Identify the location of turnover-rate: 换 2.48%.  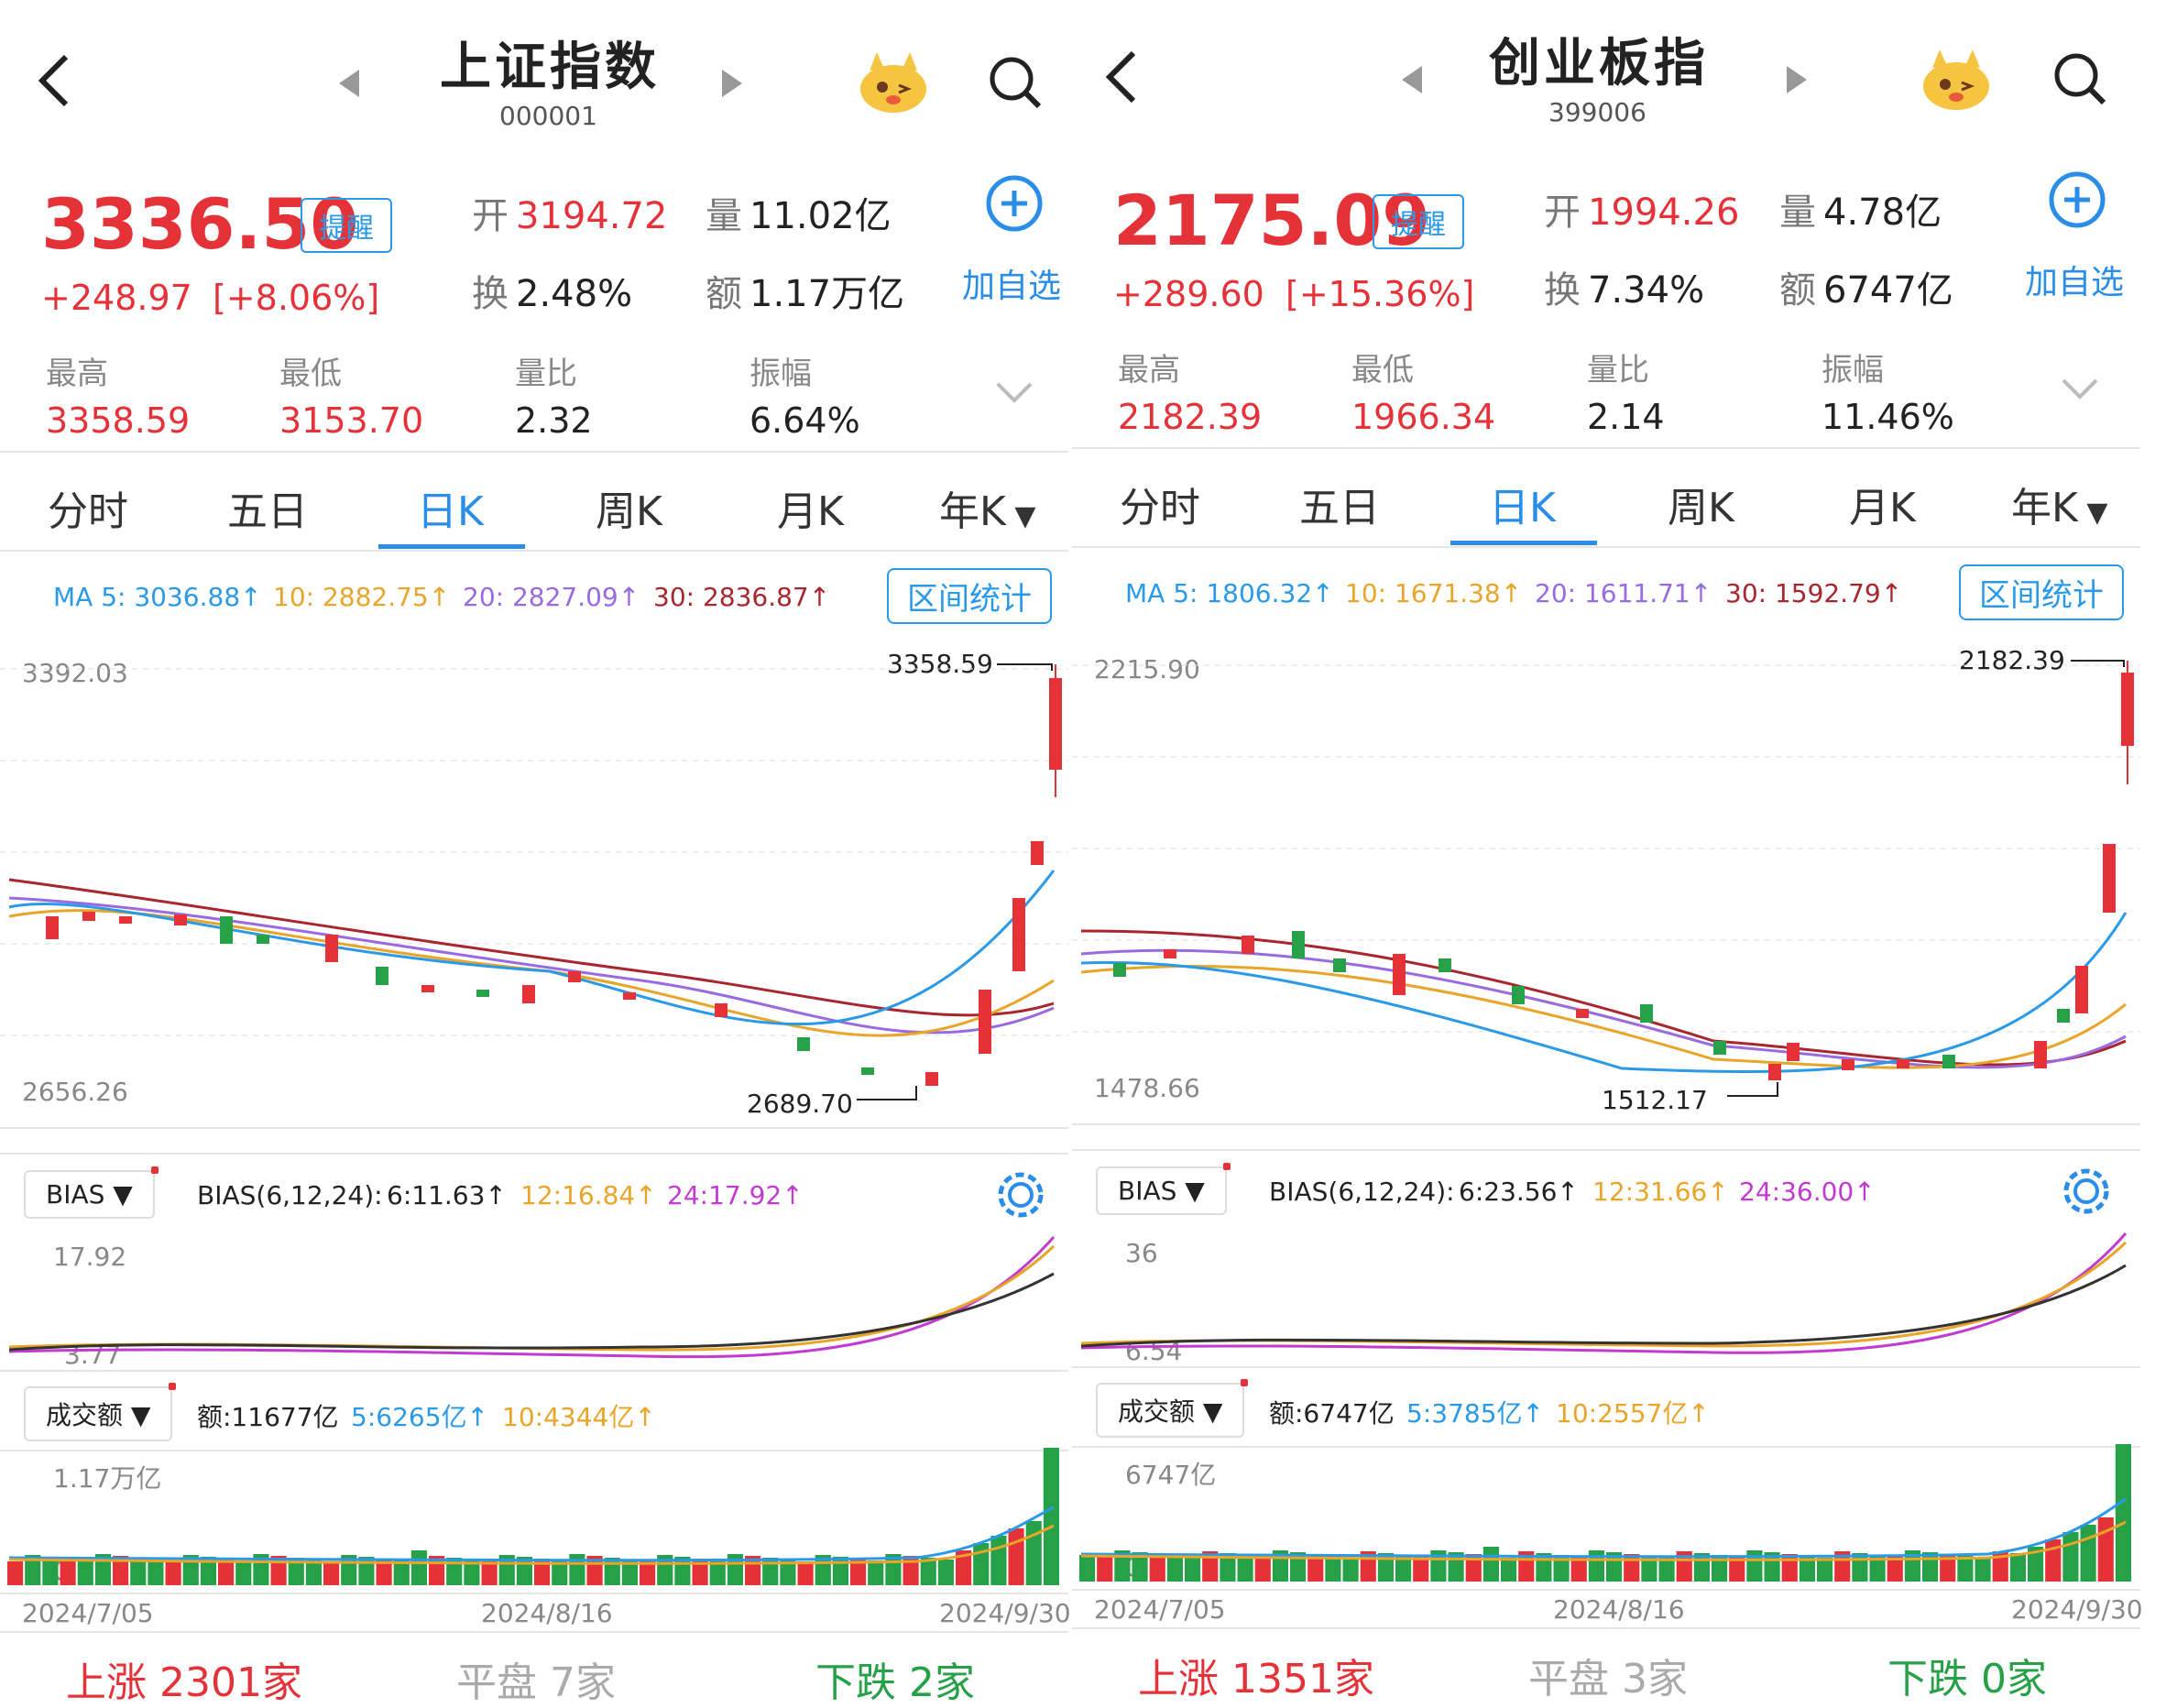
(552, 294).